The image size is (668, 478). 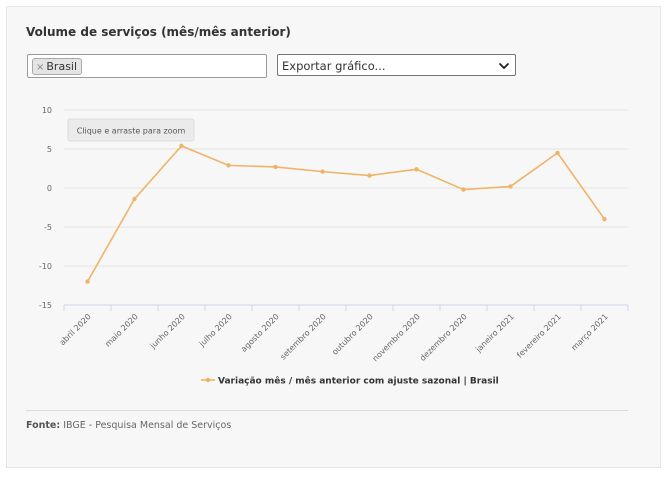 I want to click on source-label: Fonte:, so click(x=43, y=425).